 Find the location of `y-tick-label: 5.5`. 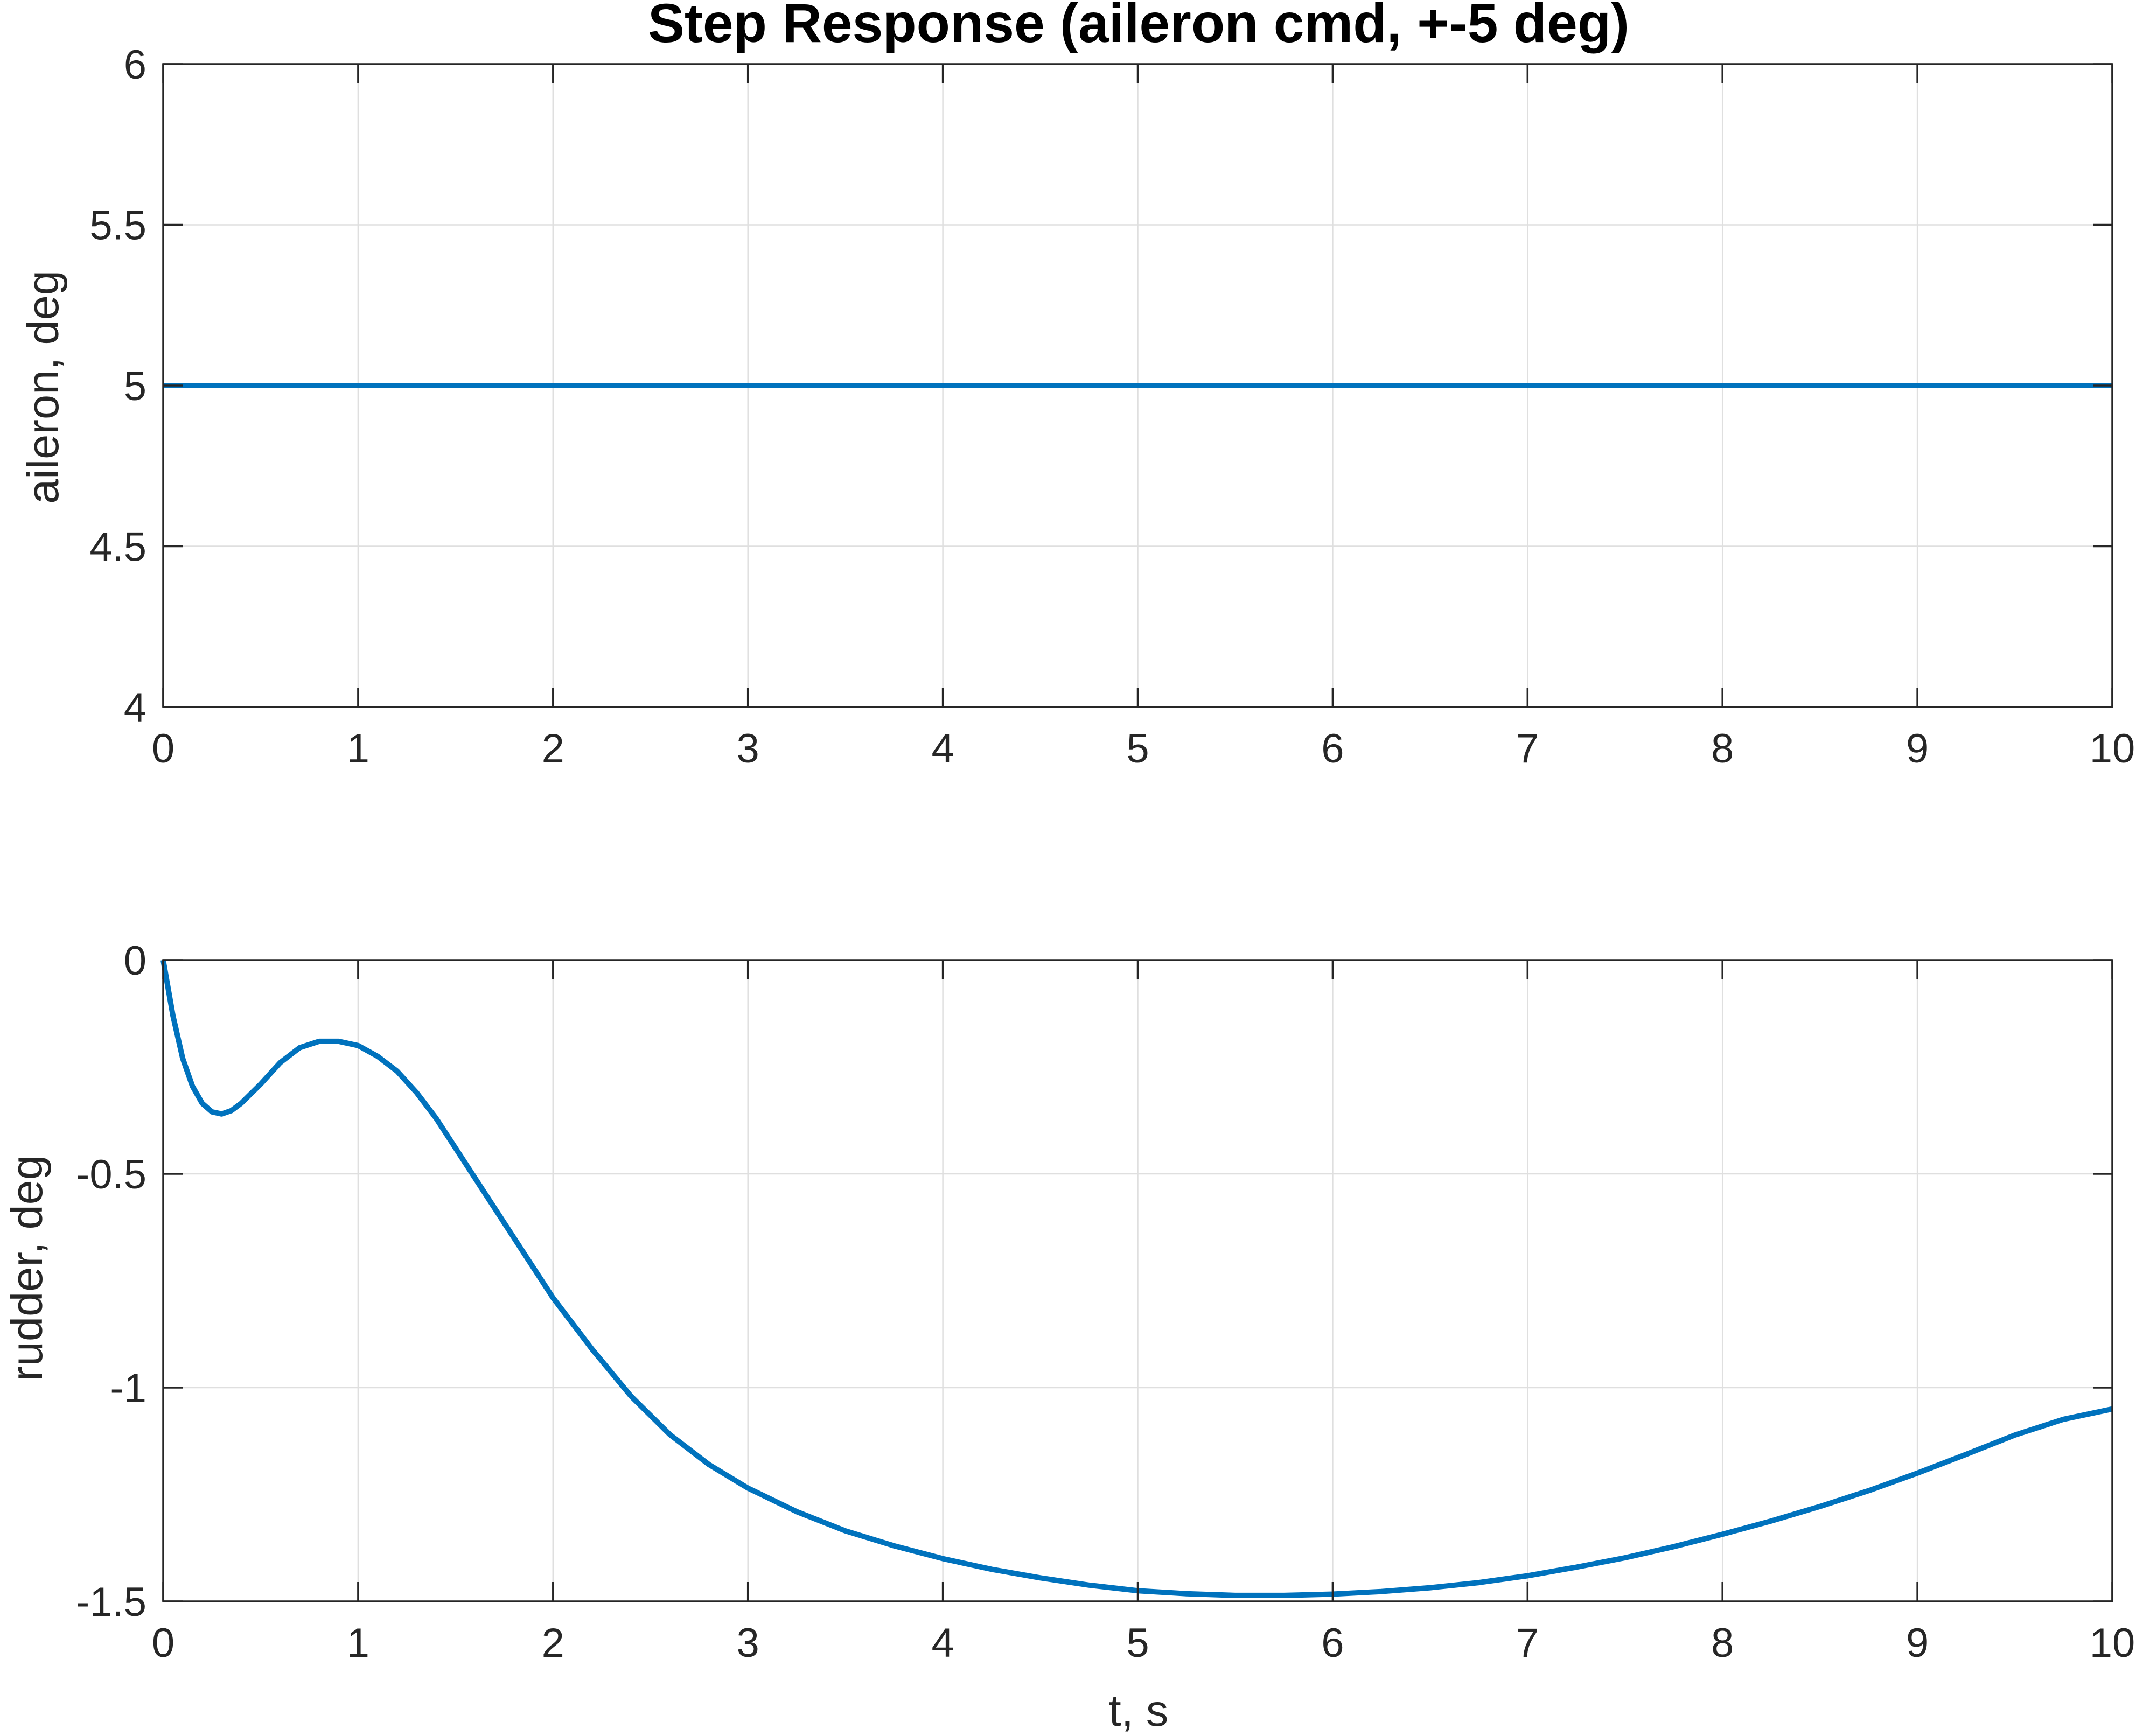

y-tick-label: 5.5 is located at coordinates (117, 226).